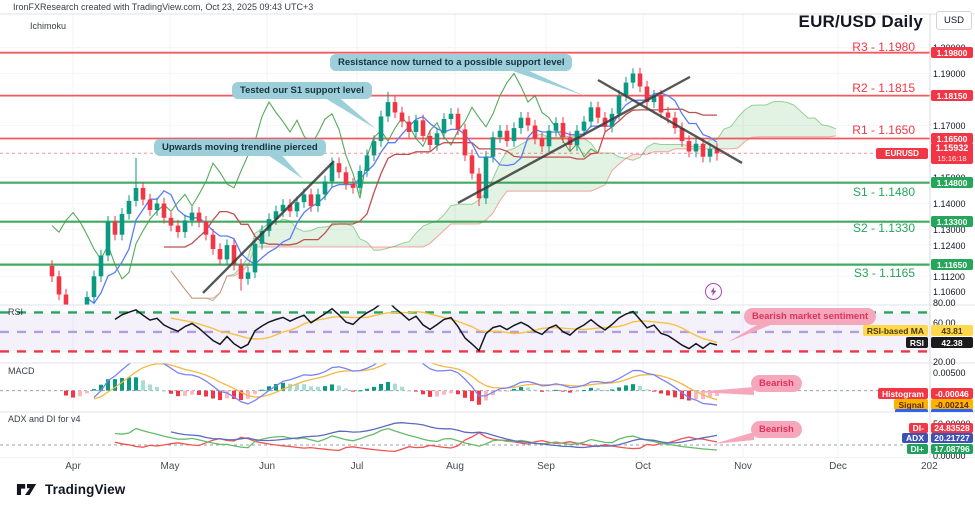  I want to click on rsi-row-value: 43.81, so click(952, 330).